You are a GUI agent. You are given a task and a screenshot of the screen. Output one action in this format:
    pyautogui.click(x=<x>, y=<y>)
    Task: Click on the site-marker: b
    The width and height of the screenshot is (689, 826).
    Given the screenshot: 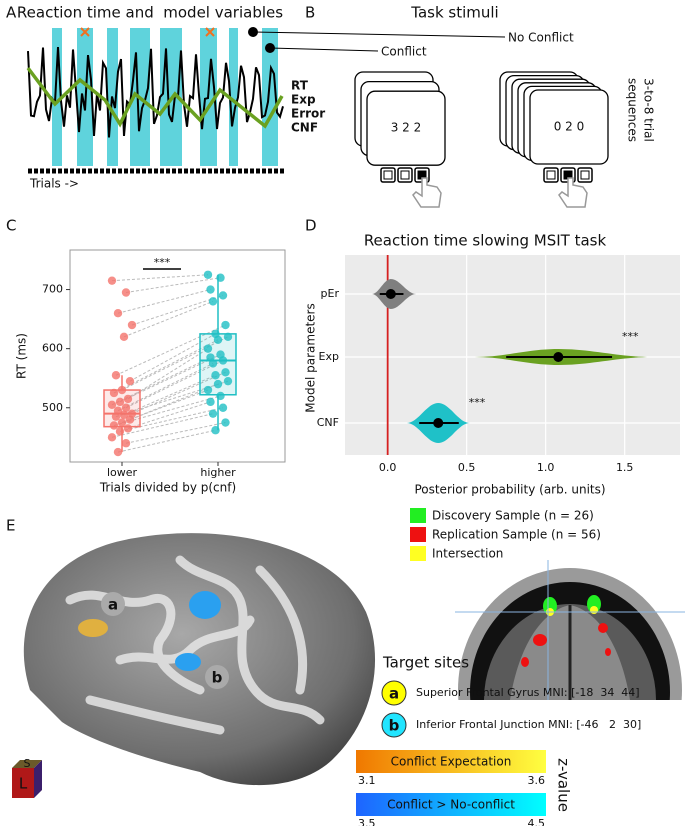 What is the action you would take?
    pyautogui.click(x=217, y=678)
    